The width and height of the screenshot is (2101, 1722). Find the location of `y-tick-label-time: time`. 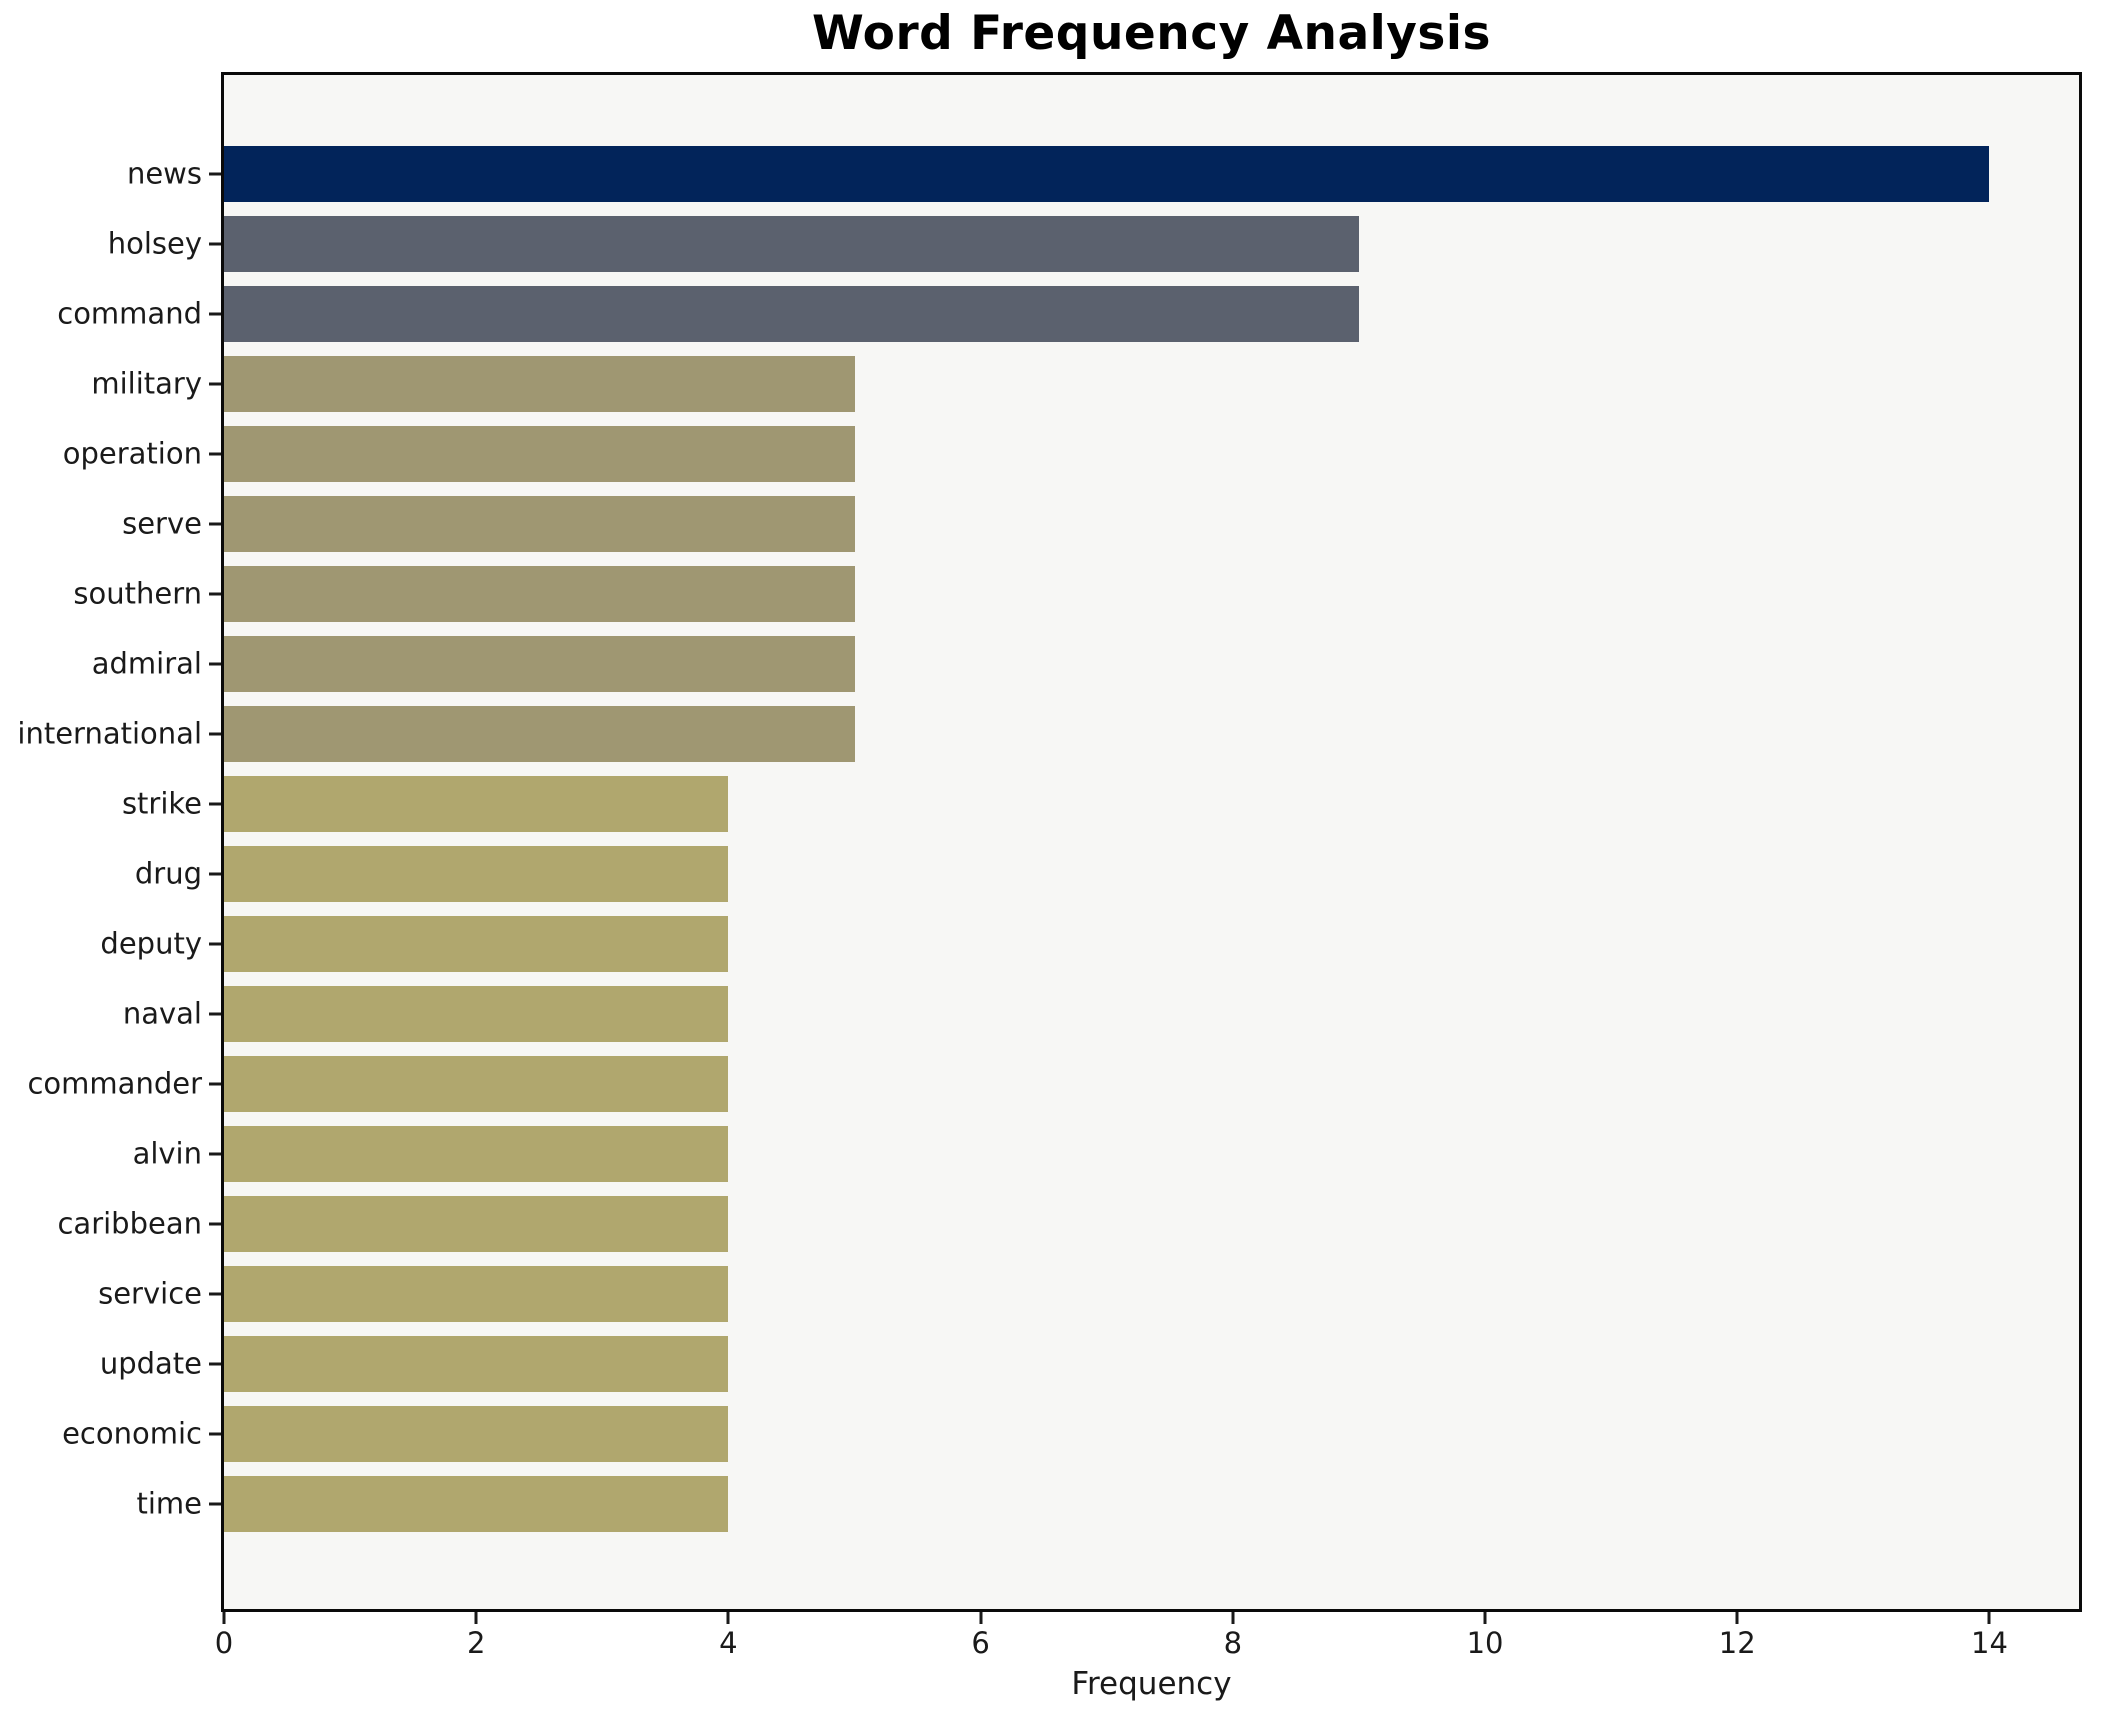

y-tick-label-time: time is located at coordinates (169, 1503).